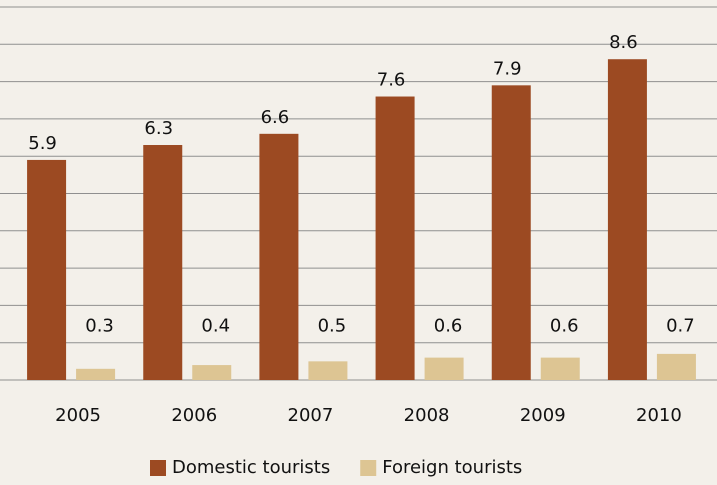  What do you see at coordinates (680, 326) in the screenshot?
I see `data-label: 0.7` at bounding box center [680, 326].